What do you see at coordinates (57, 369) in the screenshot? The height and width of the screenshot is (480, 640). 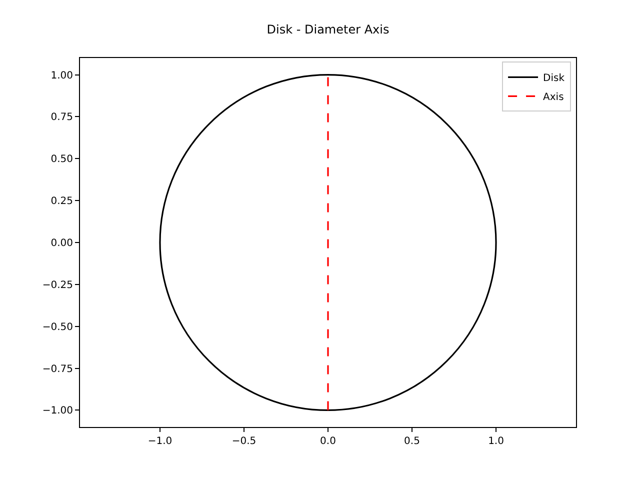 I see `y-tick-label: −0.75` at bounding box center [57, 369].